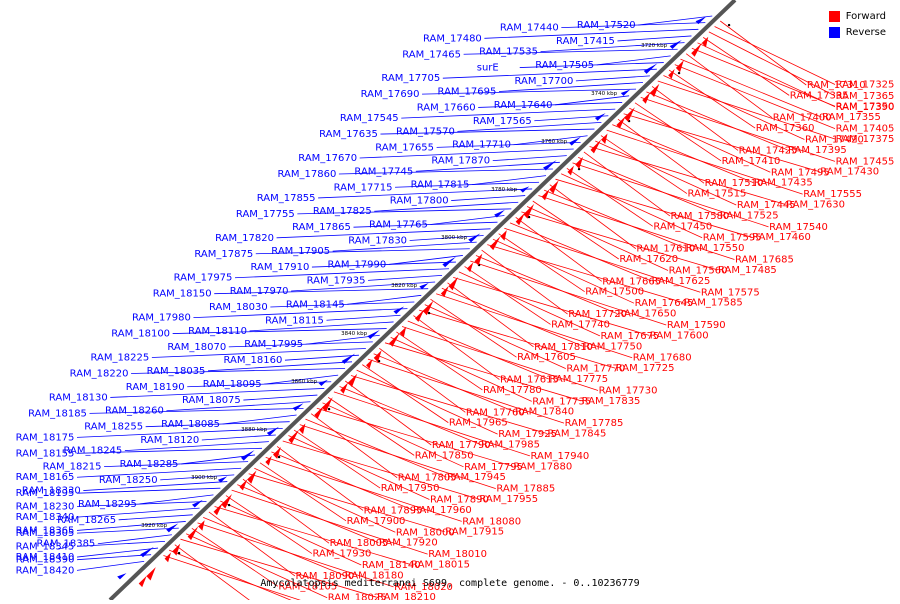 The height and width of the screenshot is (604, 900). What do you see at coordinates (321, 227) in the screenshot?
I see `reverse-gene-label: RAM_17865` at bounding box center [321, 227].